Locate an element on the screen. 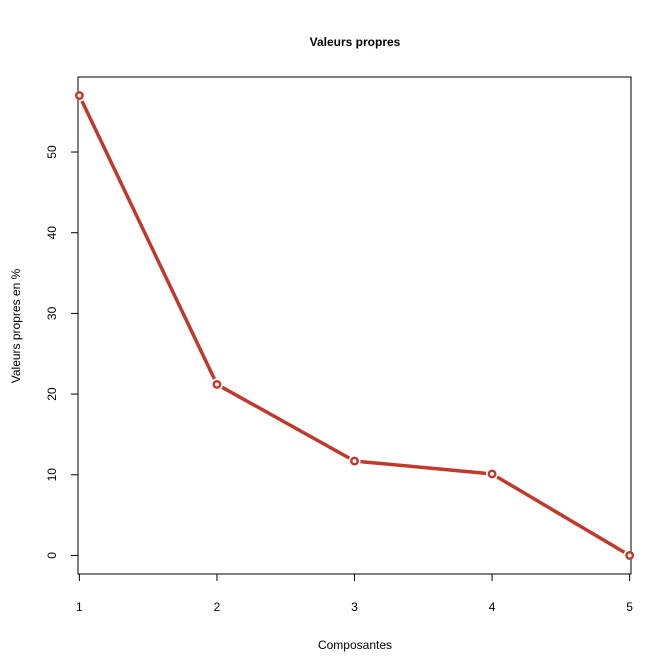 The width and height of the screenshot is (672, 672). y-axis-title: Valeurs propres en % is located at coordinates (16, 325).